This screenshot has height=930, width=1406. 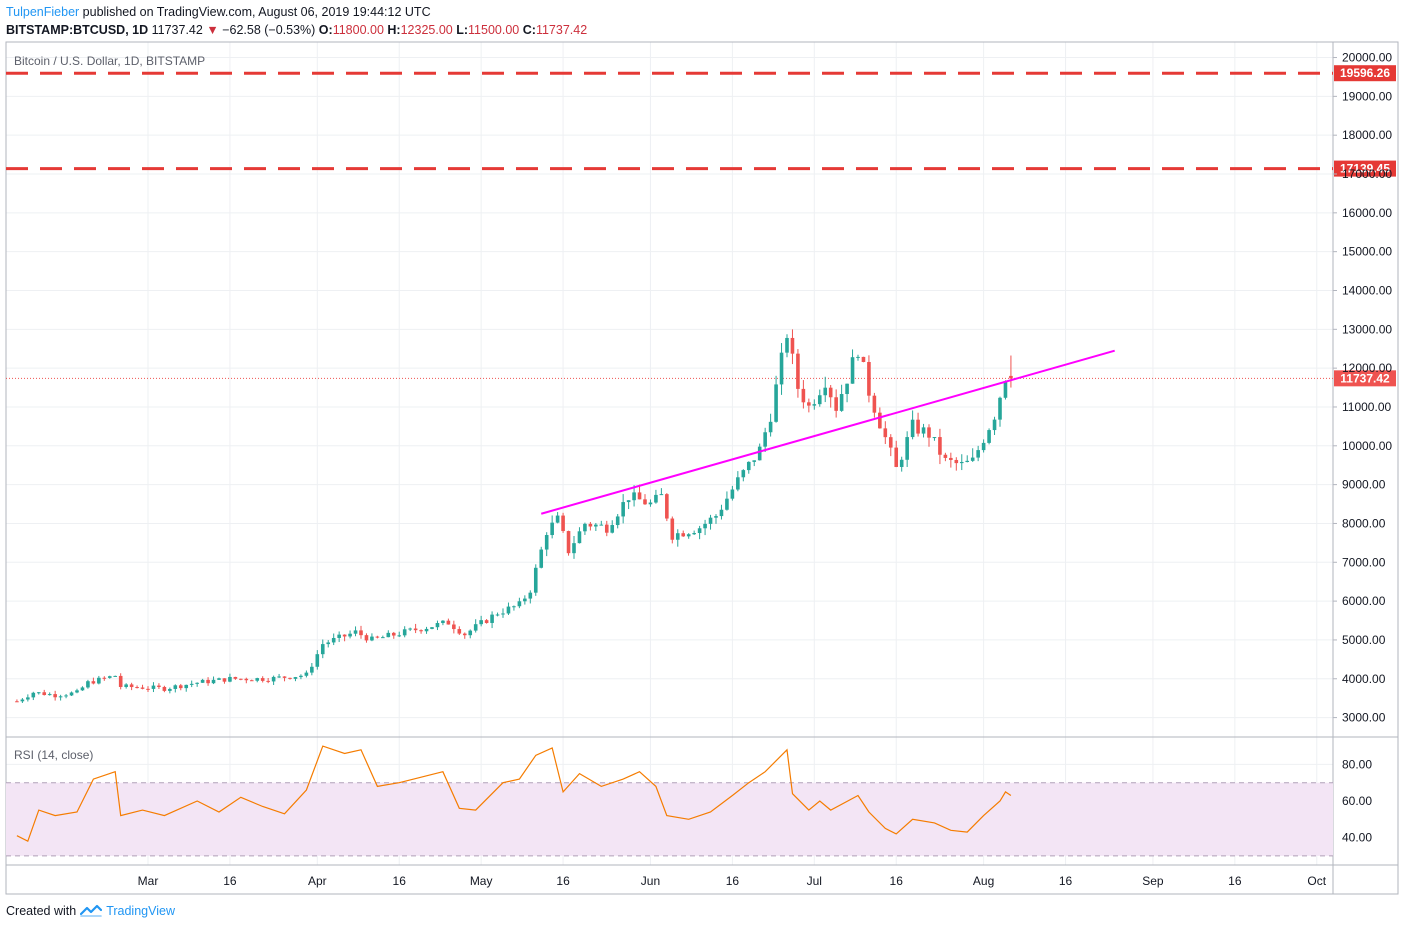 I want to click on rsi-label: RSI (14, close), so click(x=53, y=755).